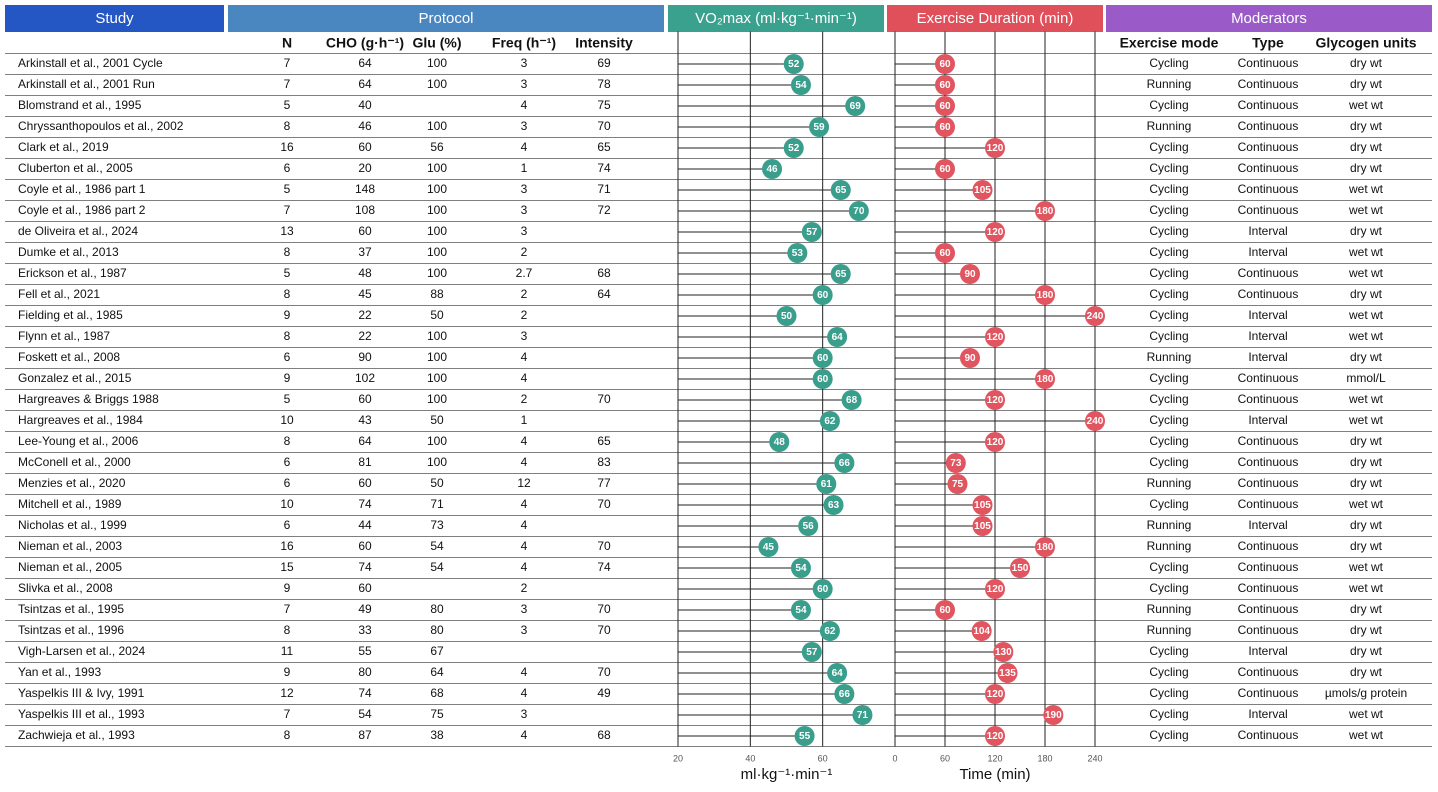 This screenshot has height=792, width=1438. What do you see at coordinates (437, 294) in the screenshot?
I see `cell: 88` at bounding box center [437, 294].